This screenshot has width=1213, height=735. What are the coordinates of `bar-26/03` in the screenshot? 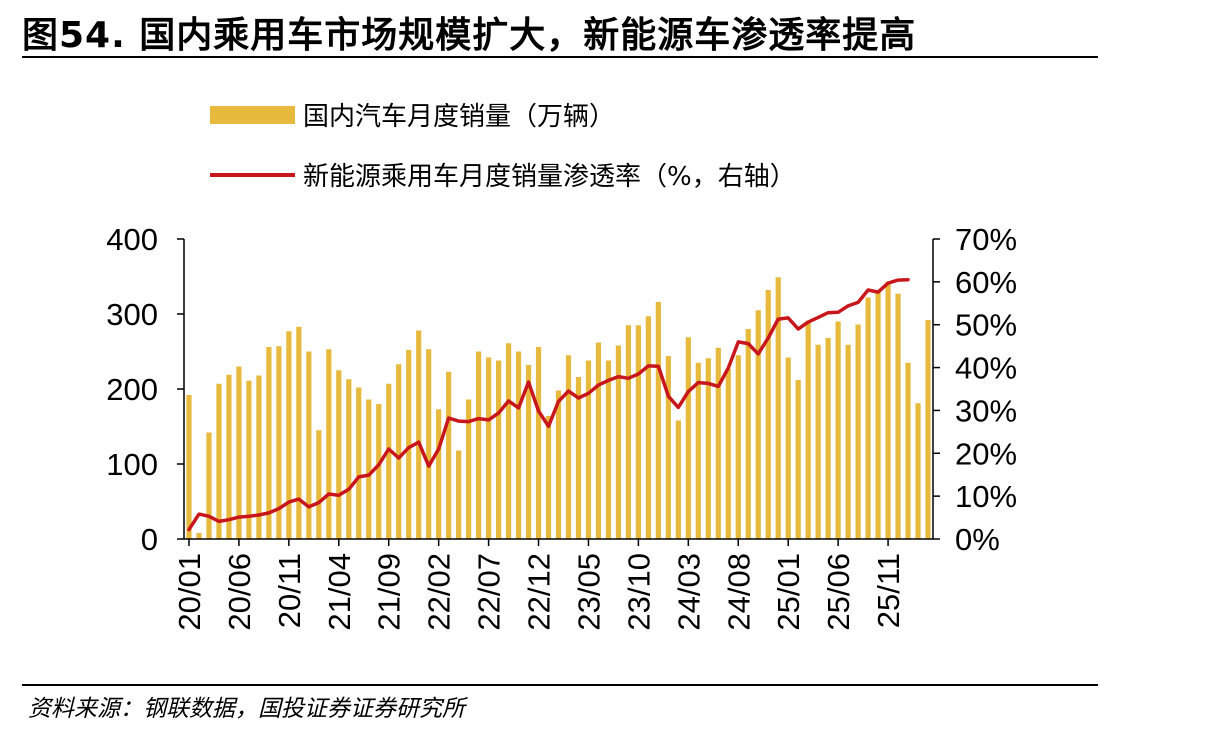 It's located at (928, 429).